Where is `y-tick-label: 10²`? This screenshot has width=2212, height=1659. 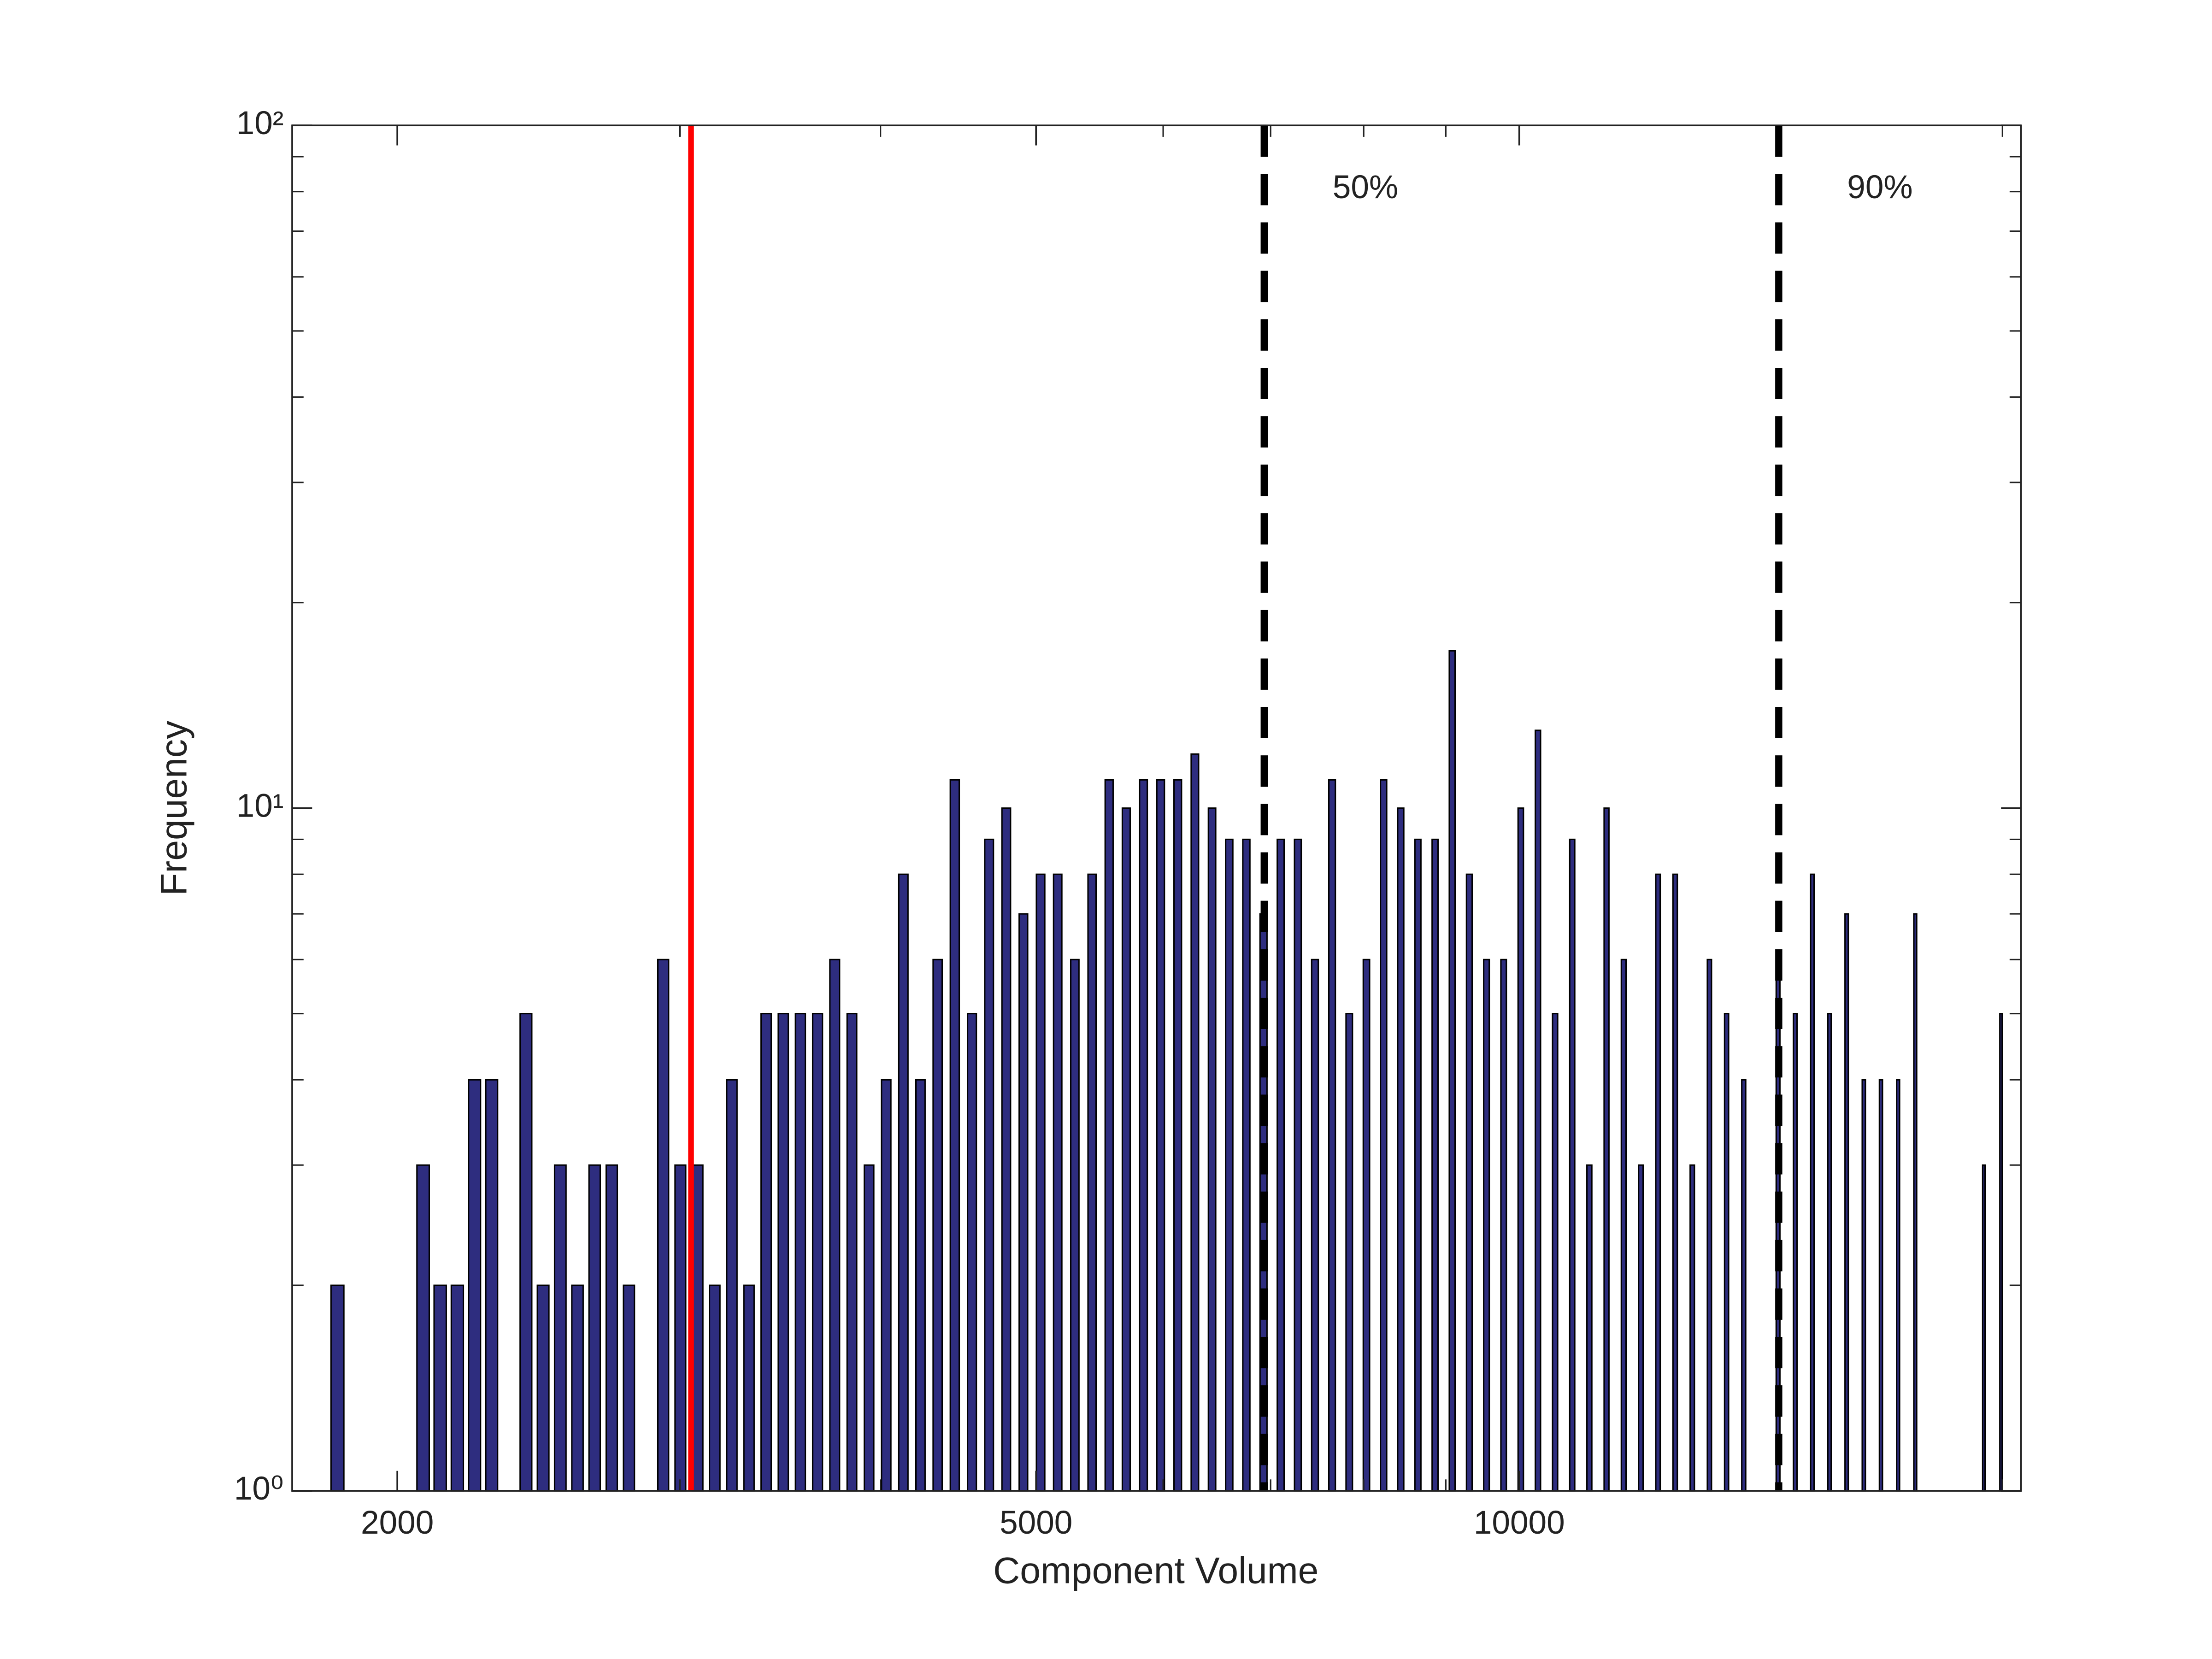 y-tick-label: 10² is located at coordinates (260, 123).